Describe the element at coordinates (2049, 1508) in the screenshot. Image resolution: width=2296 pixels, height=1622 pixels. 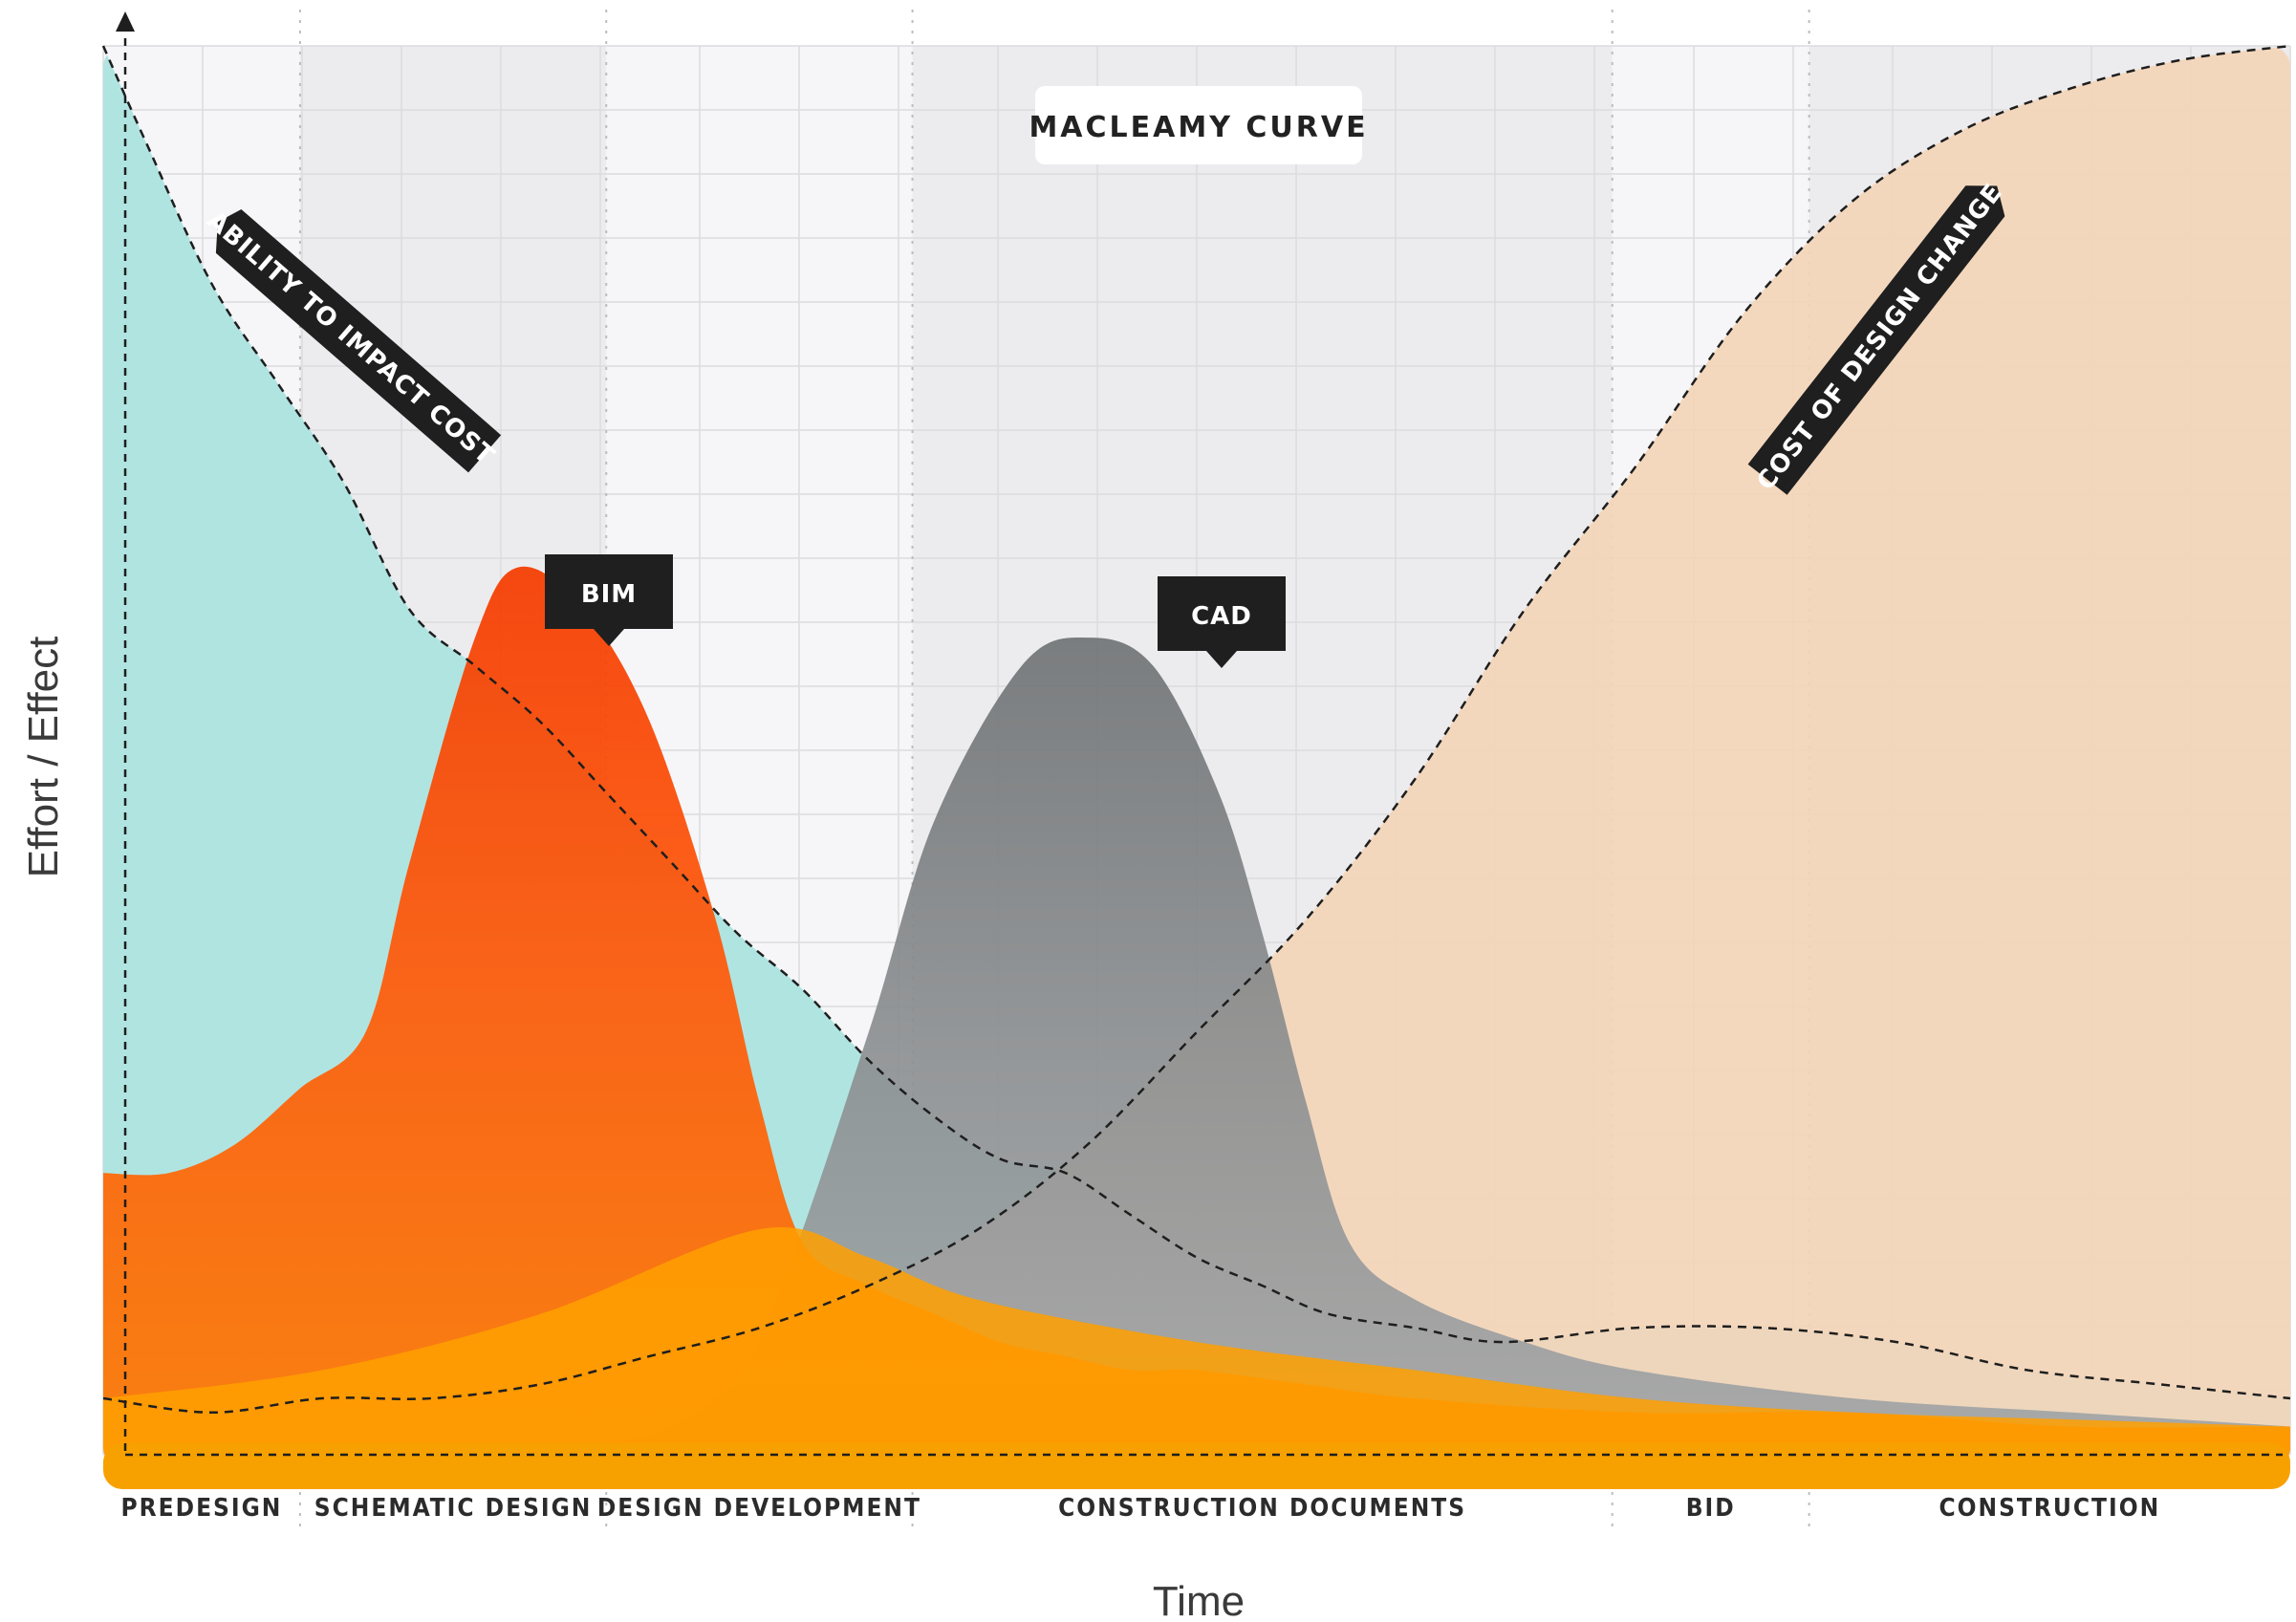
I see `phase-label: CONSTRUCTION` at that location.